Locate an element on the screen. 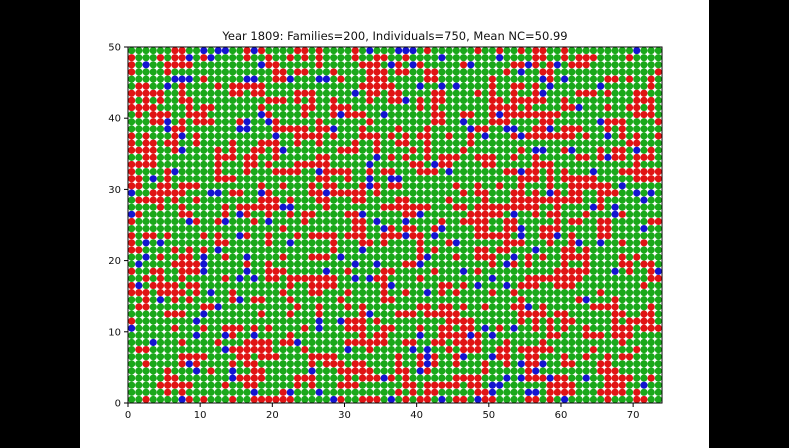  y-tick-label: 0 is located at coordinates (118, 404).